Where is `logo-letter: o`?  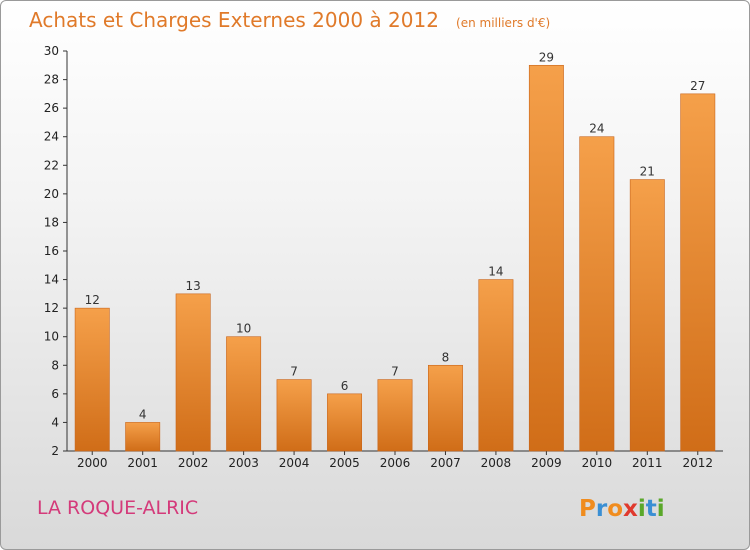
logo-letter: o is located at coordinates (615, 509).